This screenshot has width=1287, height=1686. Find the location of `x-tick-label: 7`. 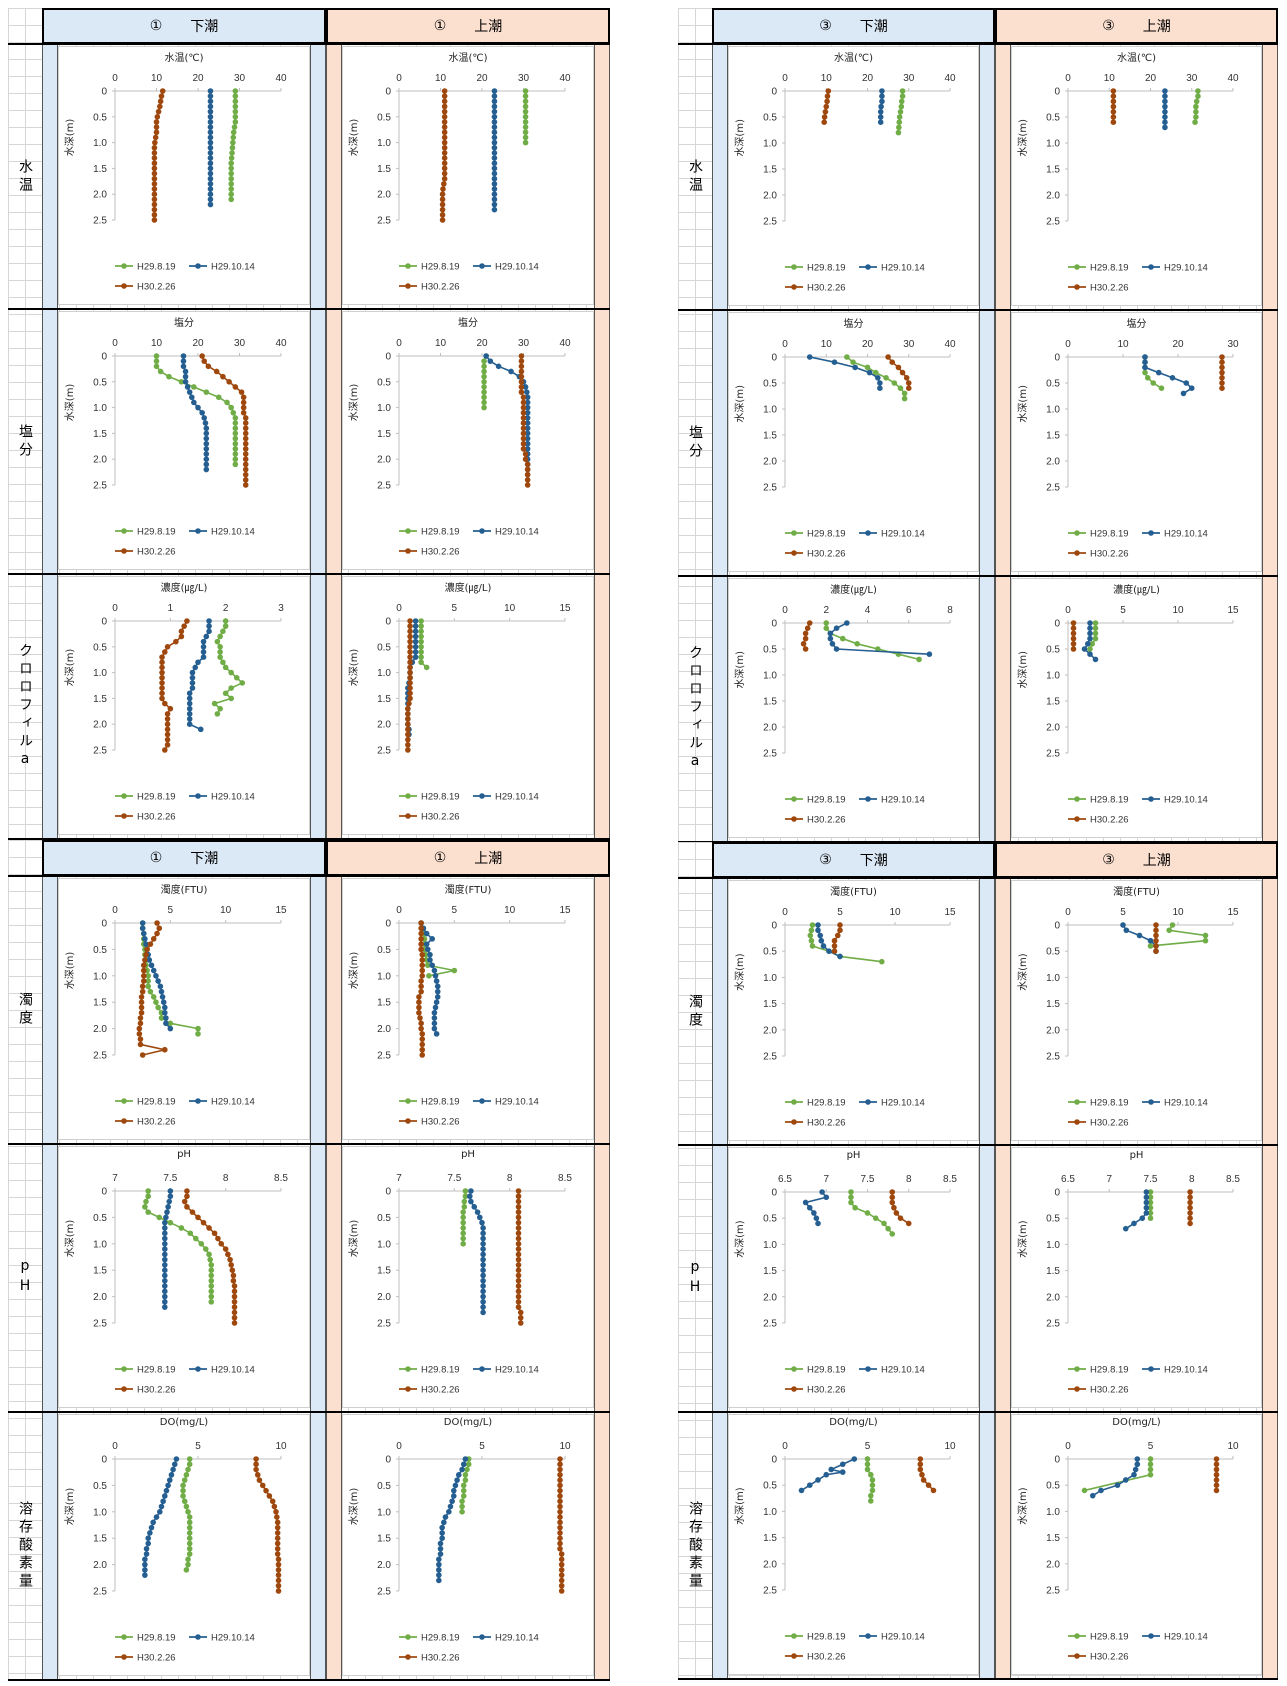

x-tick-label: 7 is located at coordinates (399, 1178).